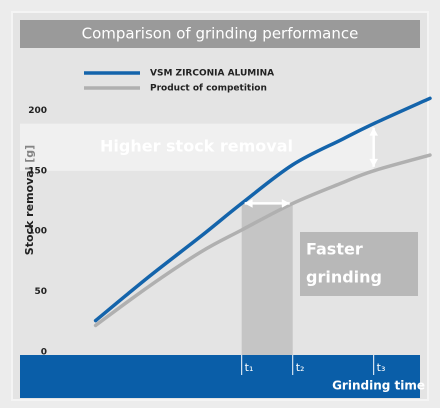 This screenshot has width=440, height=408. I want to click on annotation: grinding, so click(344, 277).